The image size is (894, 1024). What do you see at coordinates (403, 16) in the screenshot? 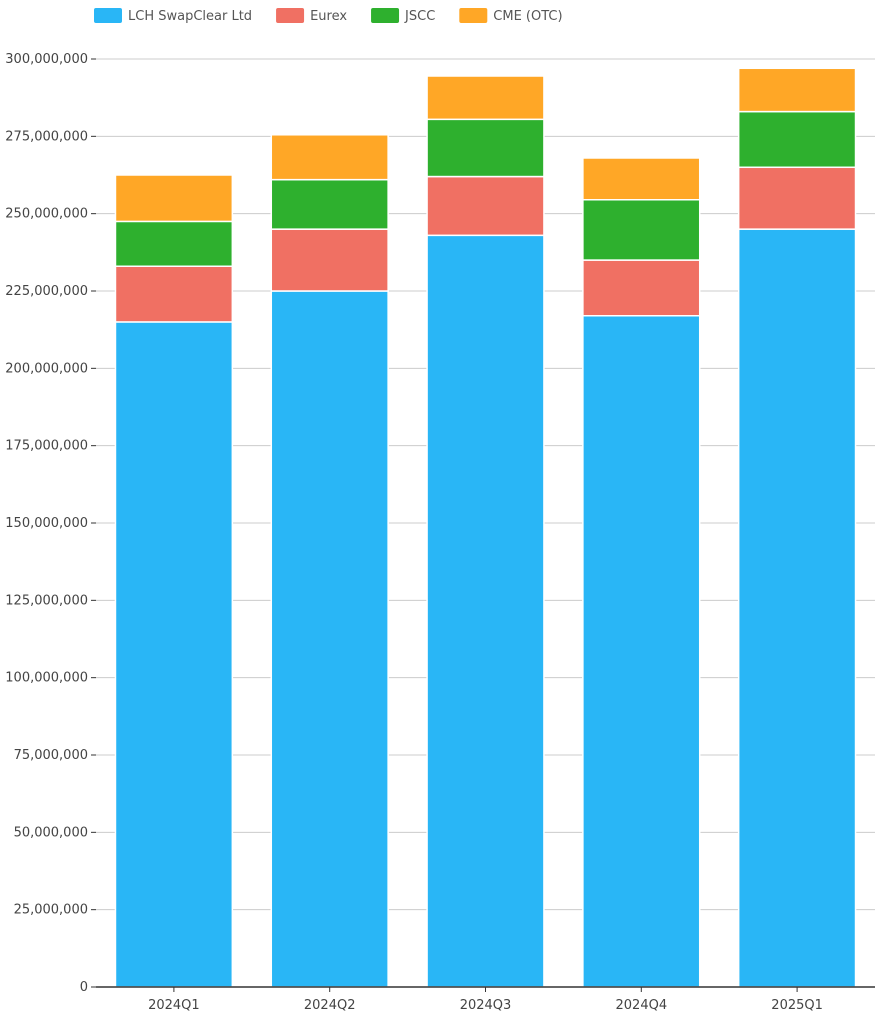
I see `legend-item: JSCC` at bounding box center [403, 16].